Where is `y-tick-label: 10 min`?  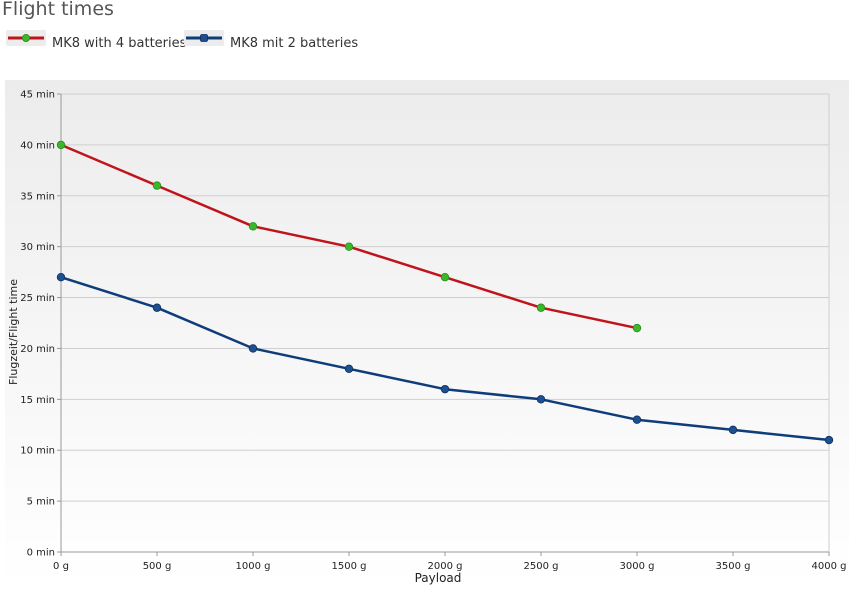
y-tick-label: 10 min is located at coordinates (37, 451).